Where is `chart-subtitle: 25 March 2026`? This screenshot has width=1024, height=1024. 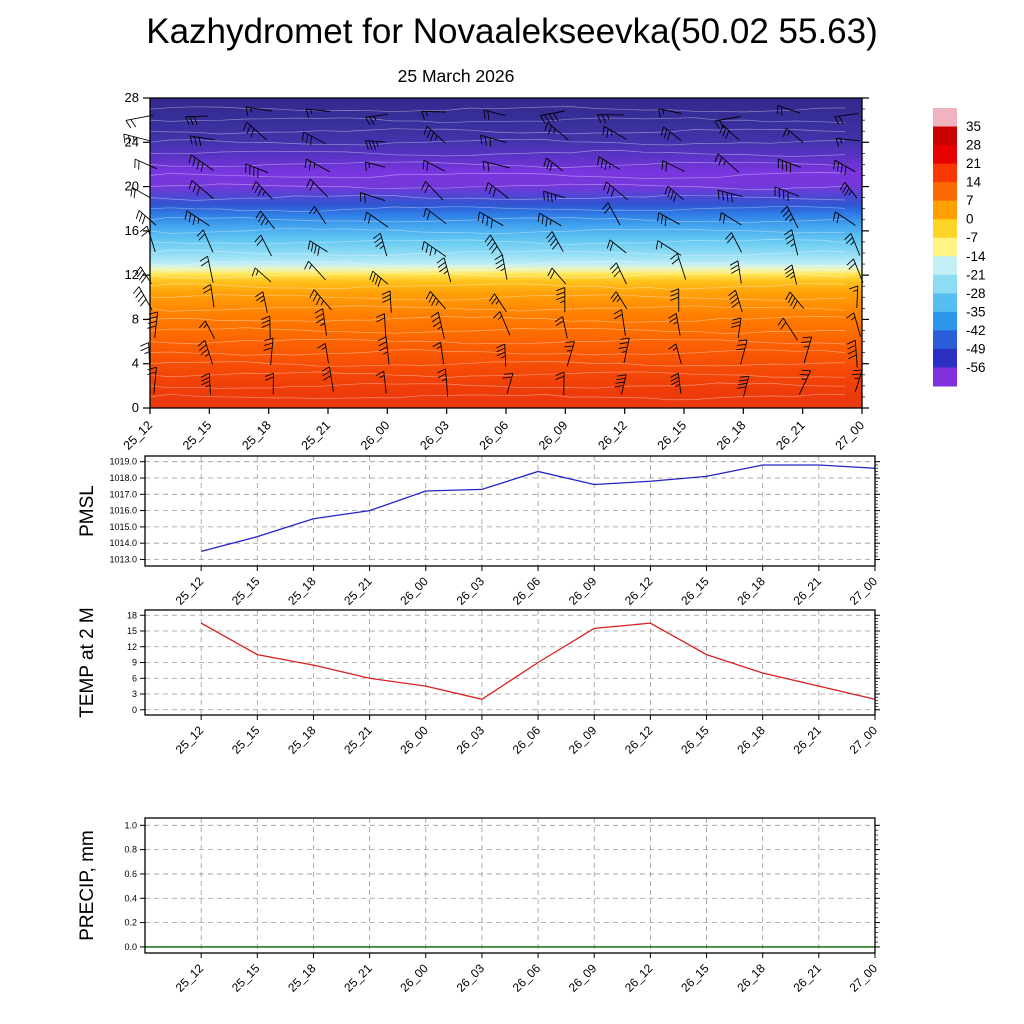 chart-subtitle: 25 March 2026 is located at coordinates (456, 76).